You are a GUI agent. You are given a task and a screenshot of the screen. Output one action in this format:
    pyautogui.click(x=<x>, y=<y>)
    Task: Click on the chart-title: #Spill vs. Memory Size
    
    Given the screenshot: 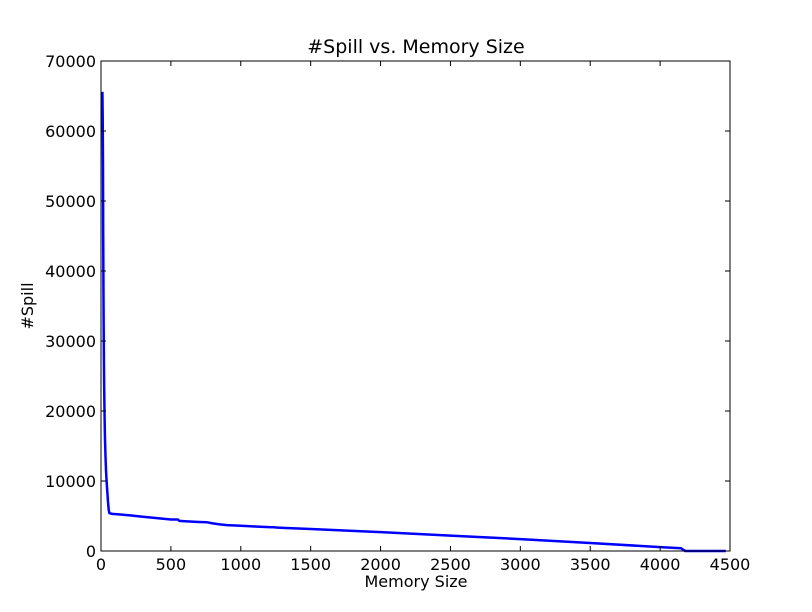 What is the action you would take?
    pyautogui.click(x=415, y=47)
    